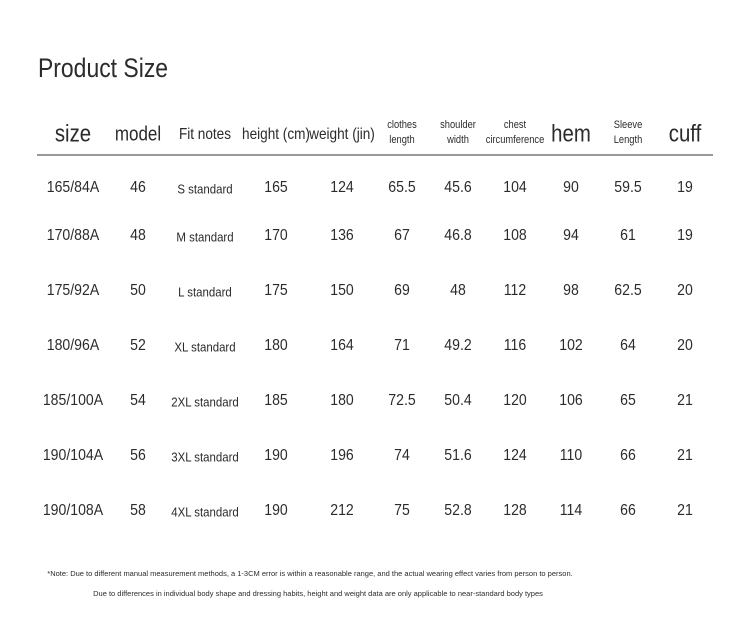  Describe the element at coordinates (73, 345) in the screenshot. I see `table-cell: 180/96A` at that location.